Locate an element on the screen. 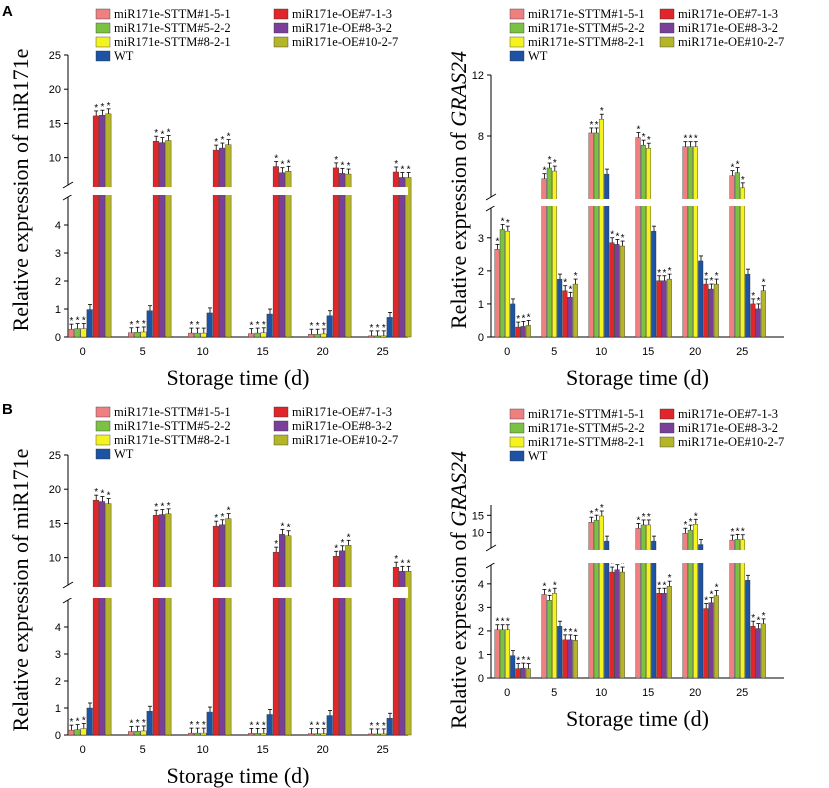 This screenshot has width=829, height=788. legend-entry: WT is located at coordinates (538, 456).